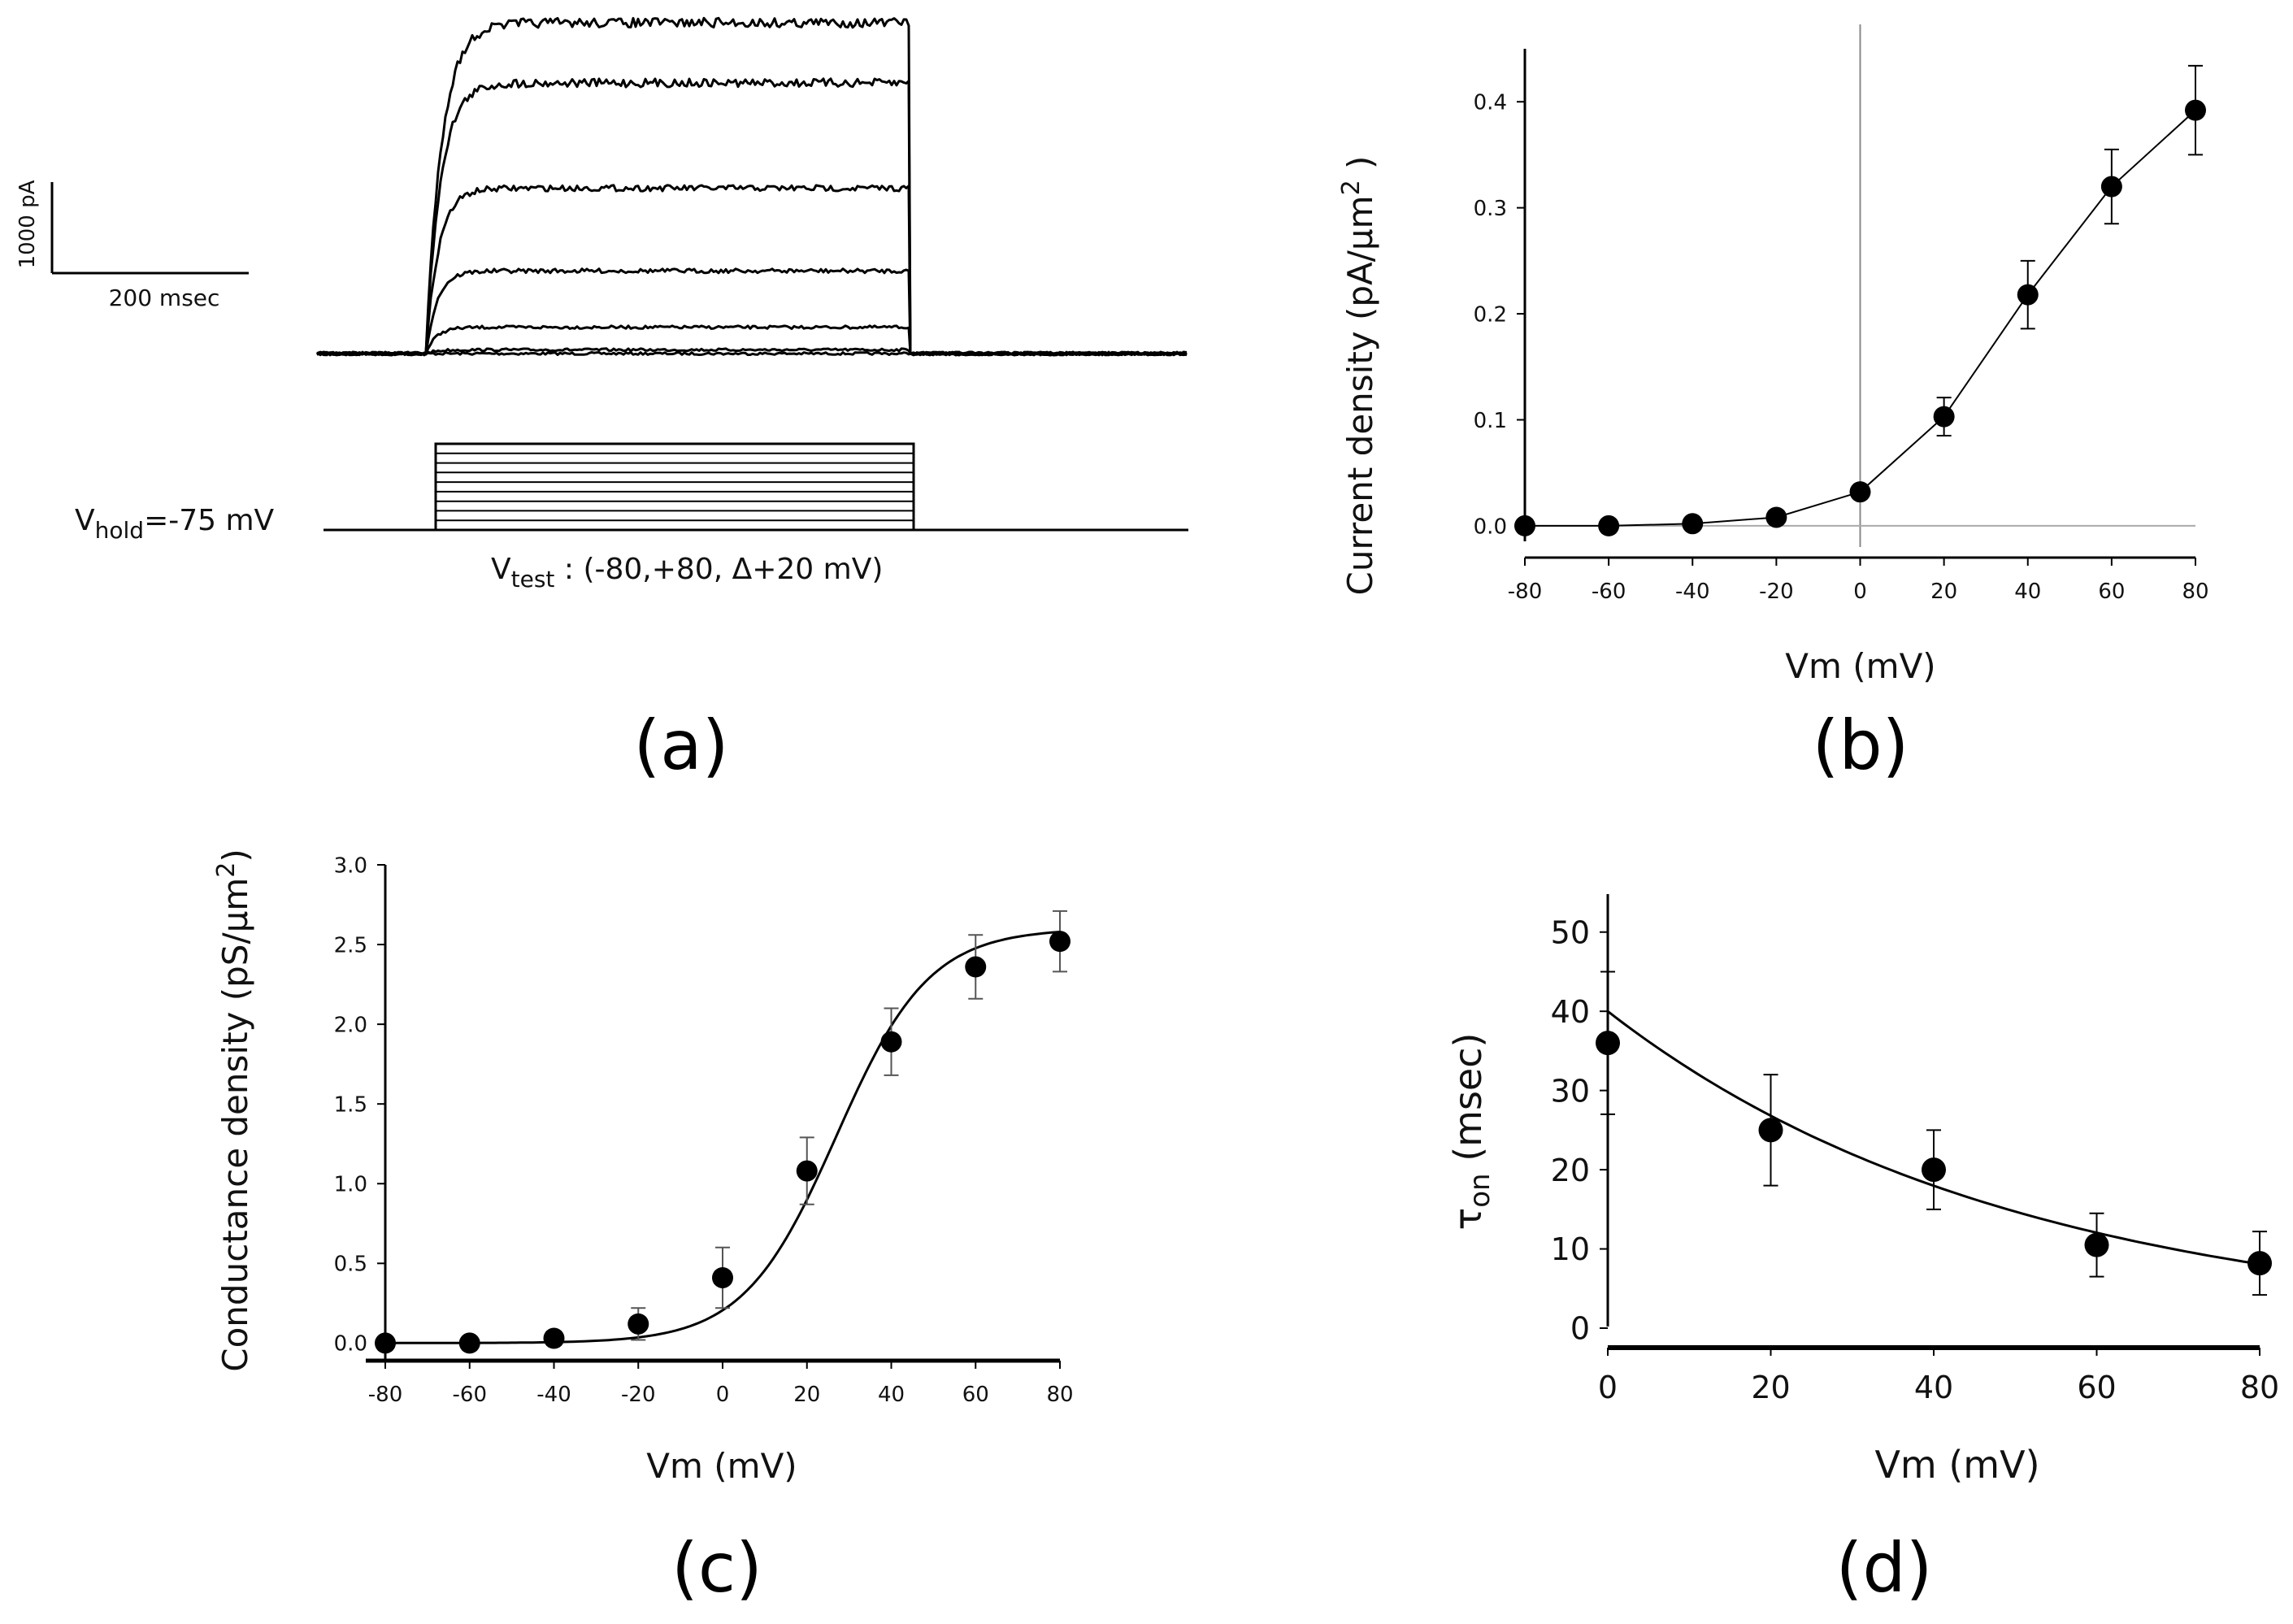 This screenshot has height=1624, width=2293. I want to click on panel-d-ytick-label-3: 30, so click(1570, 1091).